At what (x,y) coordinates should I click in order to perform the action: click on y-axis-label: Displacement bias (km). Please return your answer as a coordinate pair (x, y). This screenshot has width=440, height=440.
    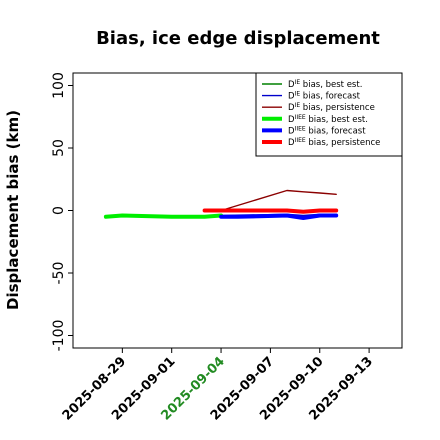
    Looking at the image, I should click on (13, 210).